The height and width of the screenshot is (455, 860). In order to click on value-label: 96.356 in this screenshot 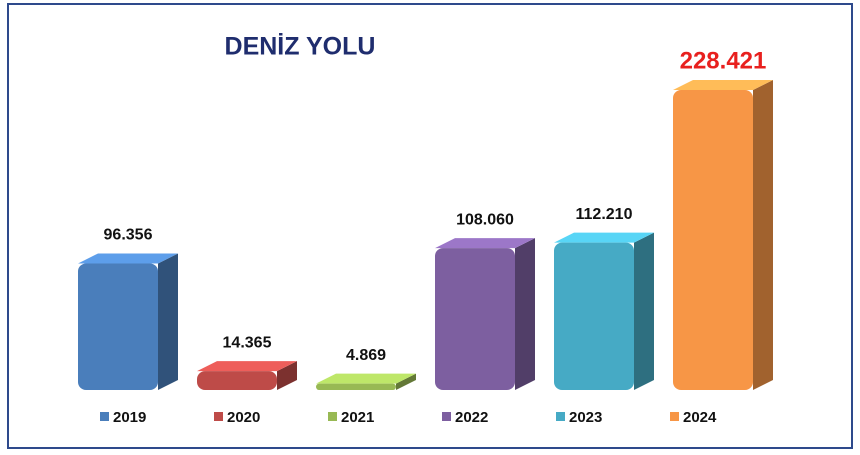, I will do `click(128, 235)`.